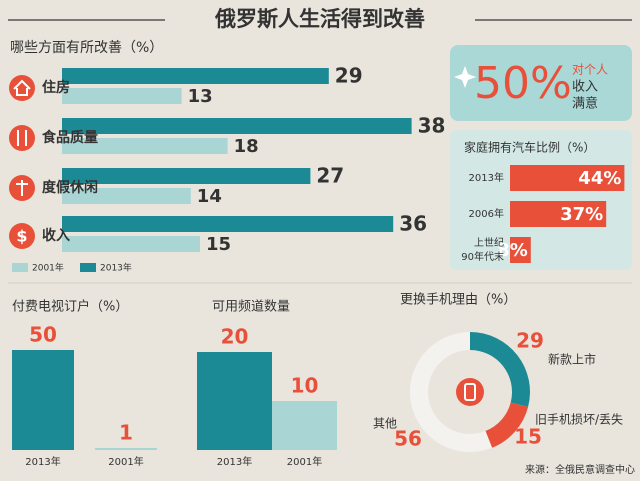 This screenshot has width=640, height=481. What do you see at coordinates (70, 137) in the screenshot?
I see `category-label: 食品质量` at bounding box center [70, 137].